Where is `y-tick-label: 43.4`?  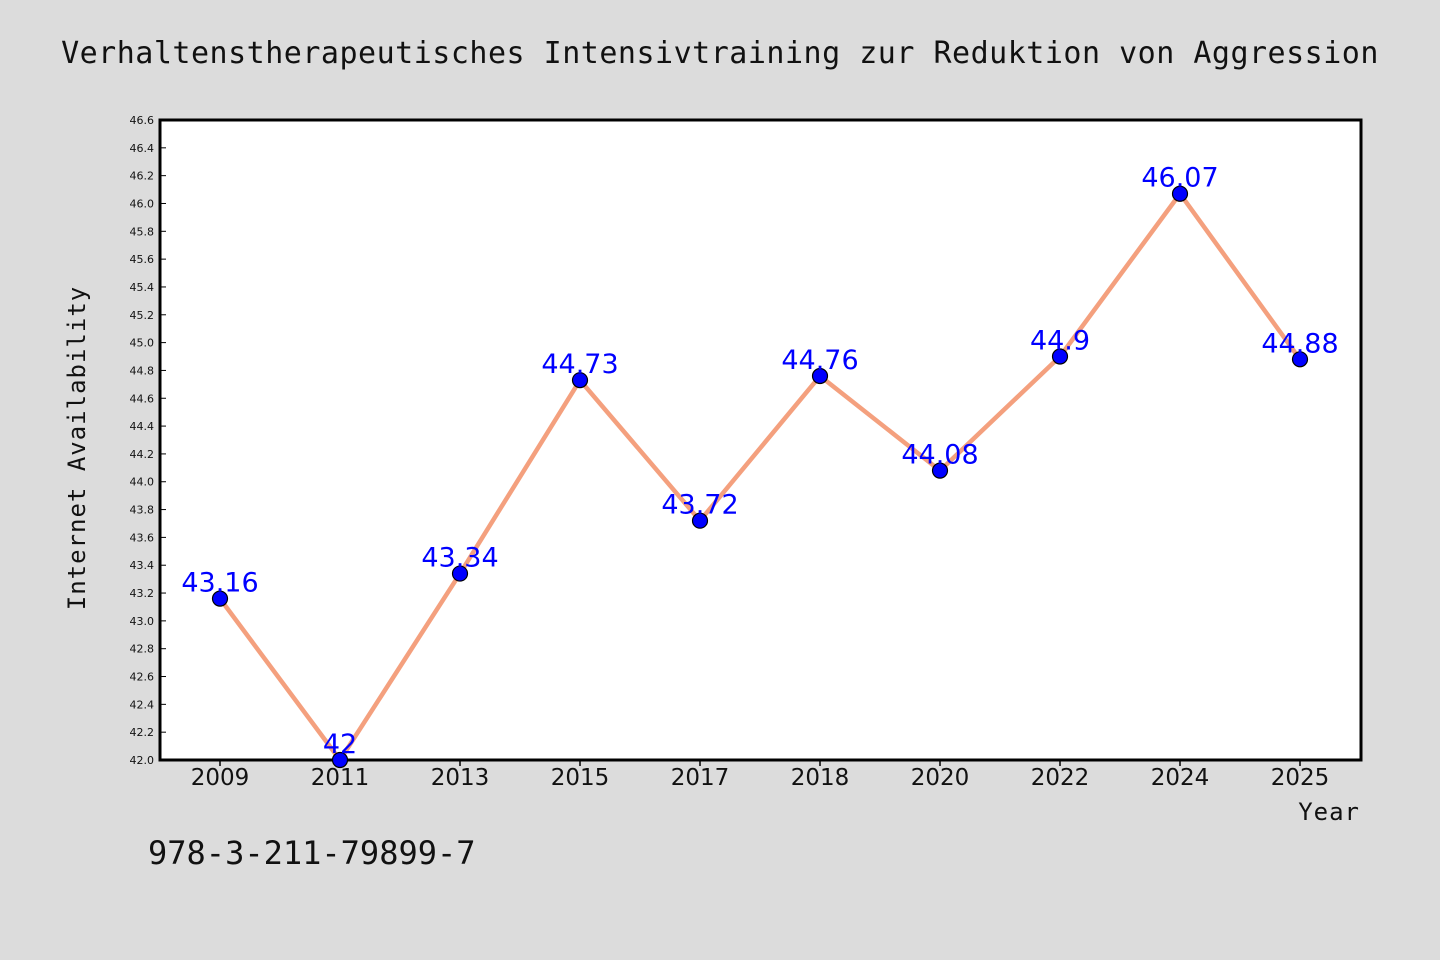
y-tick-label: 43.4 is located at coordinates (142, 565).